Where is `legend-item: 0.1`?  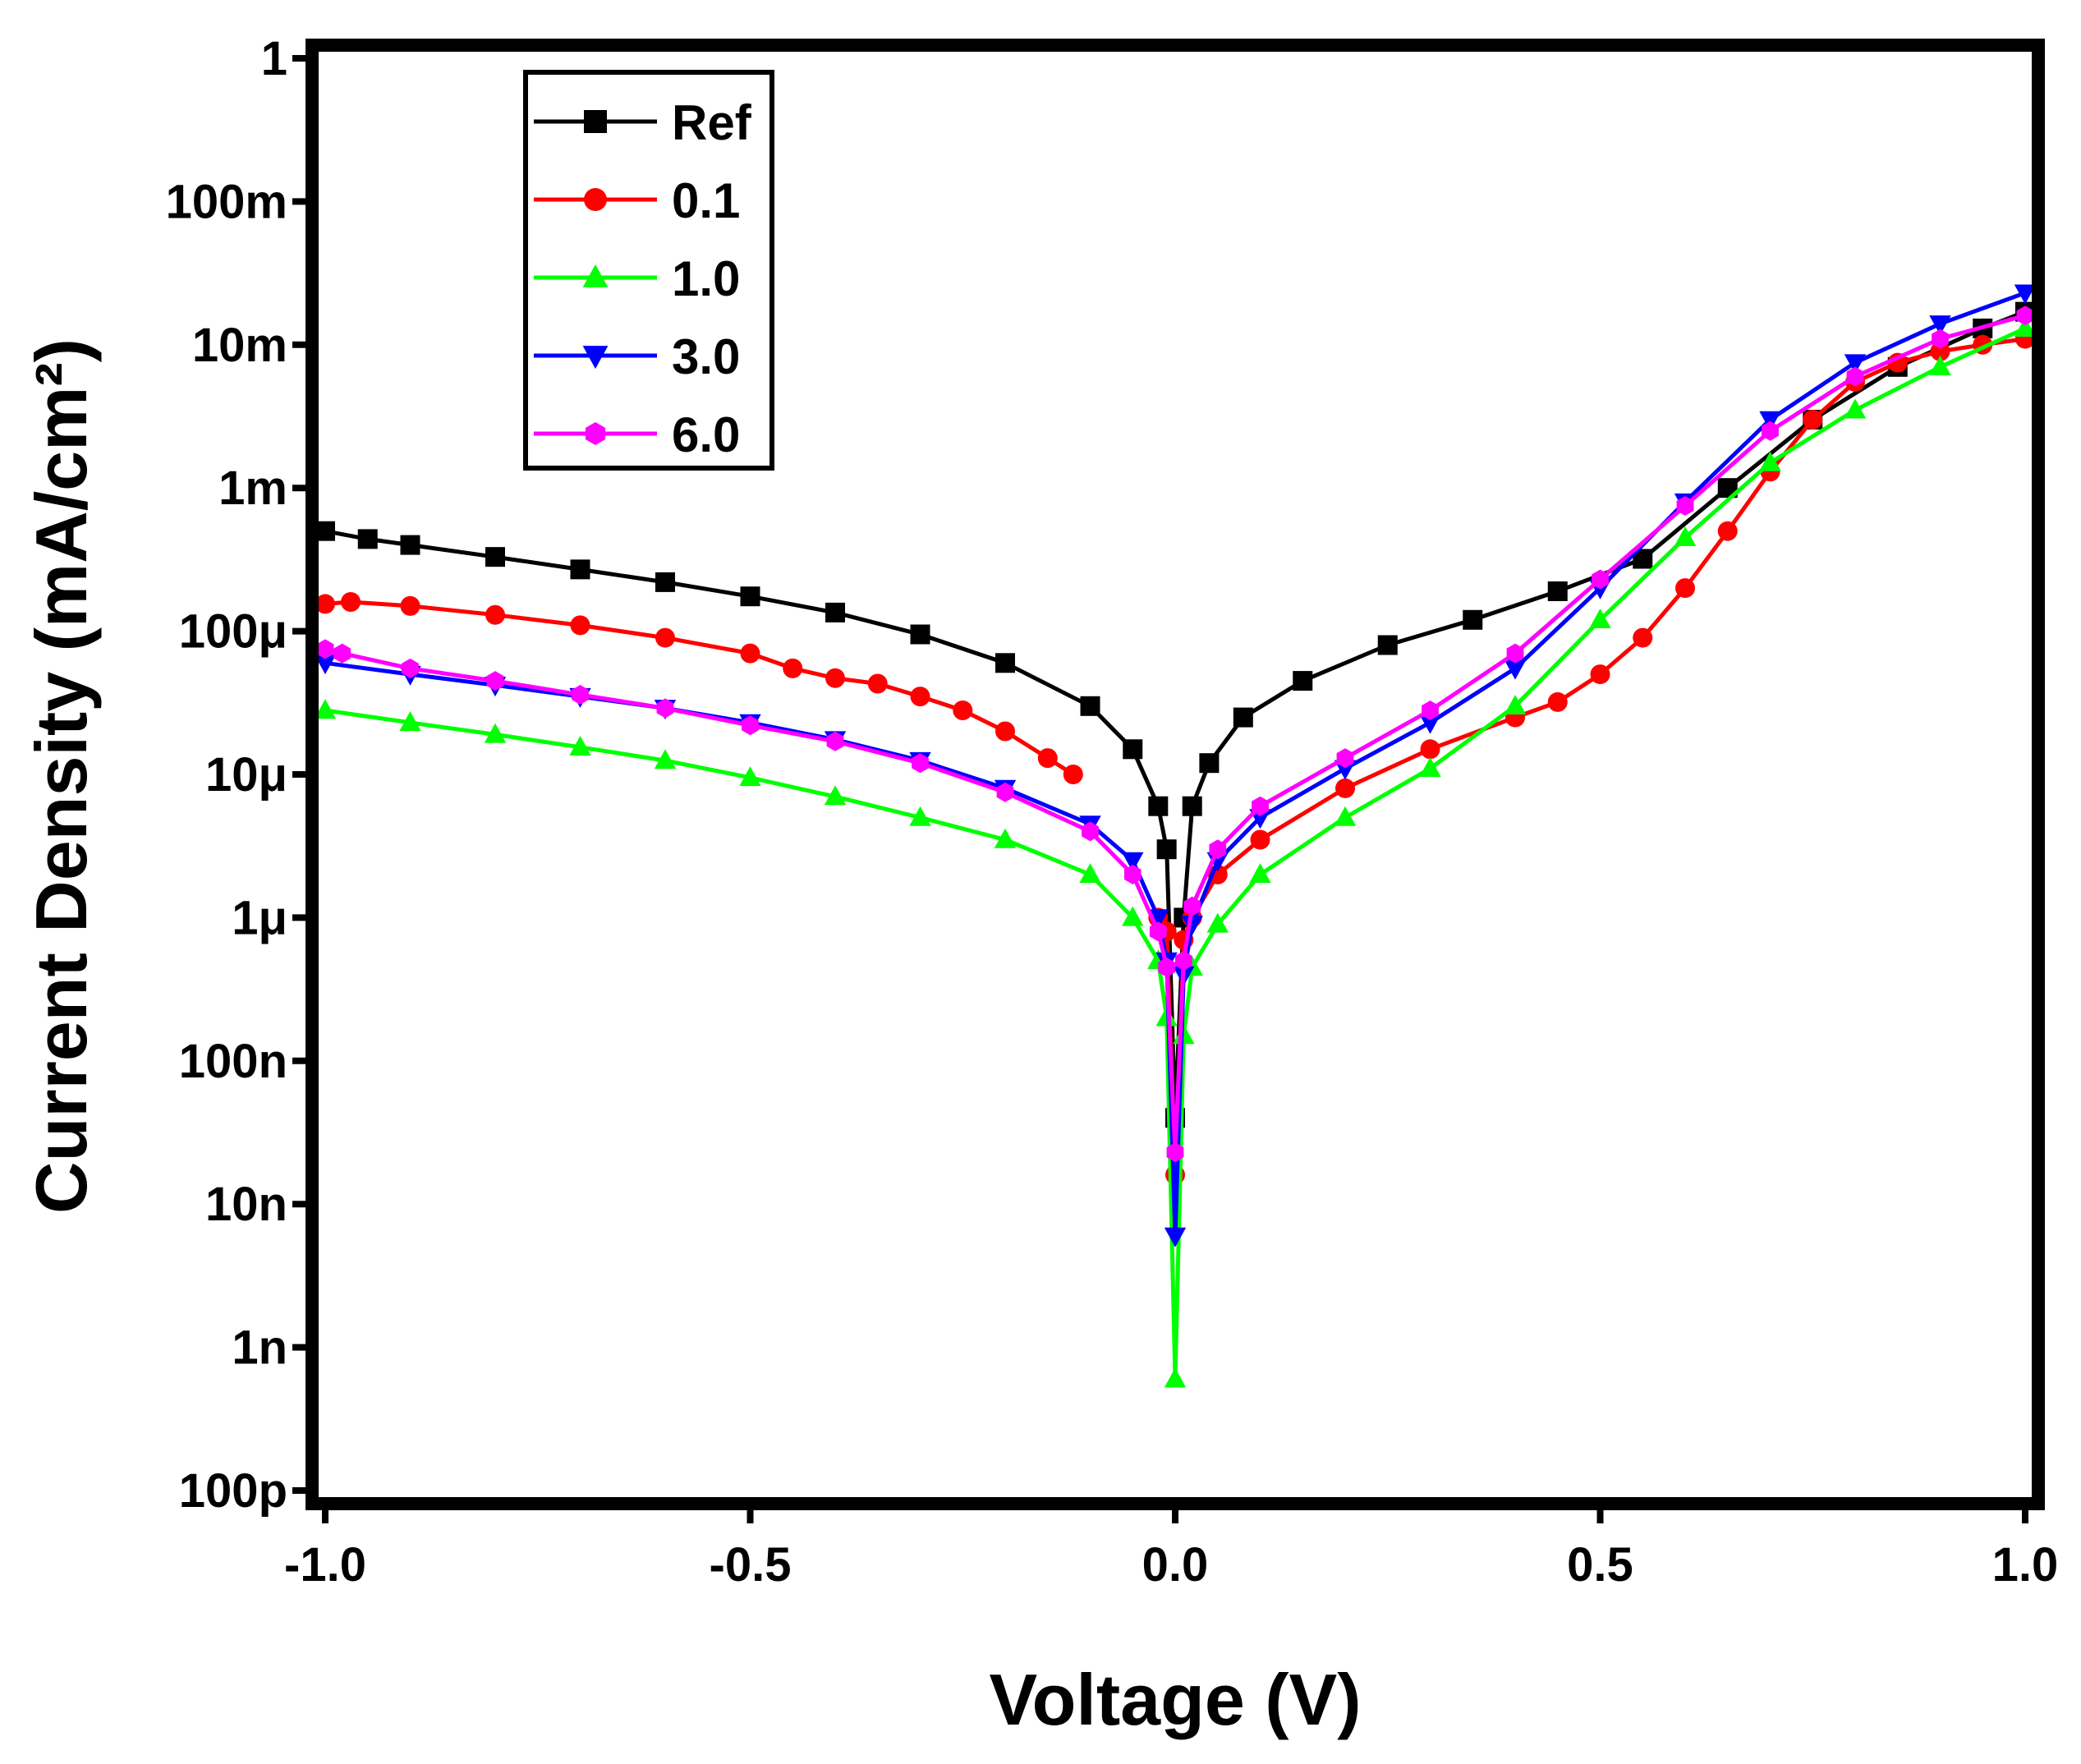
legend-item: 0.1 is located at coordinates (637, 200).